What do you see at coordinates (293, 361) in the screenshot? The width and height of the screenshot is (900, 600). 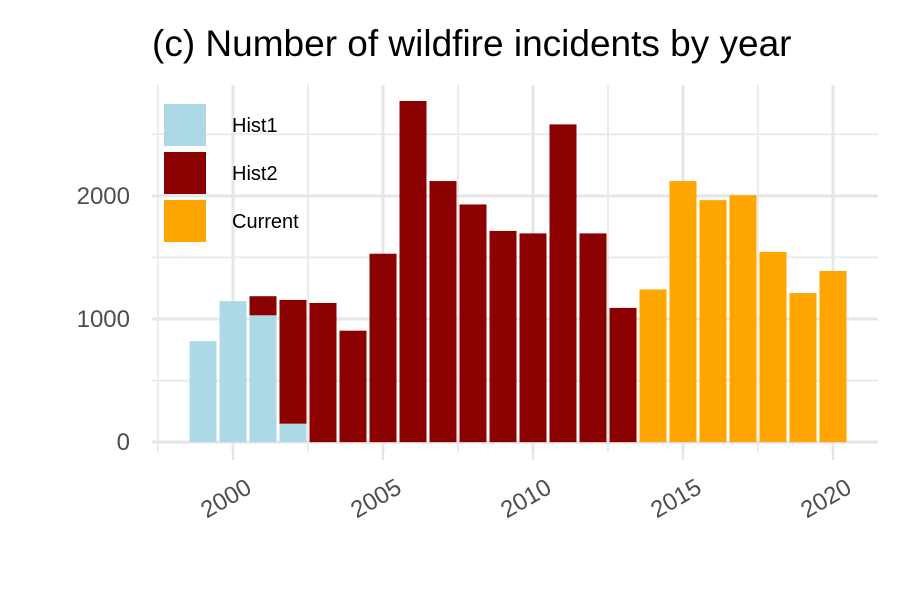 I see `bar-hist2-2002` at bounding box center [293, 361].